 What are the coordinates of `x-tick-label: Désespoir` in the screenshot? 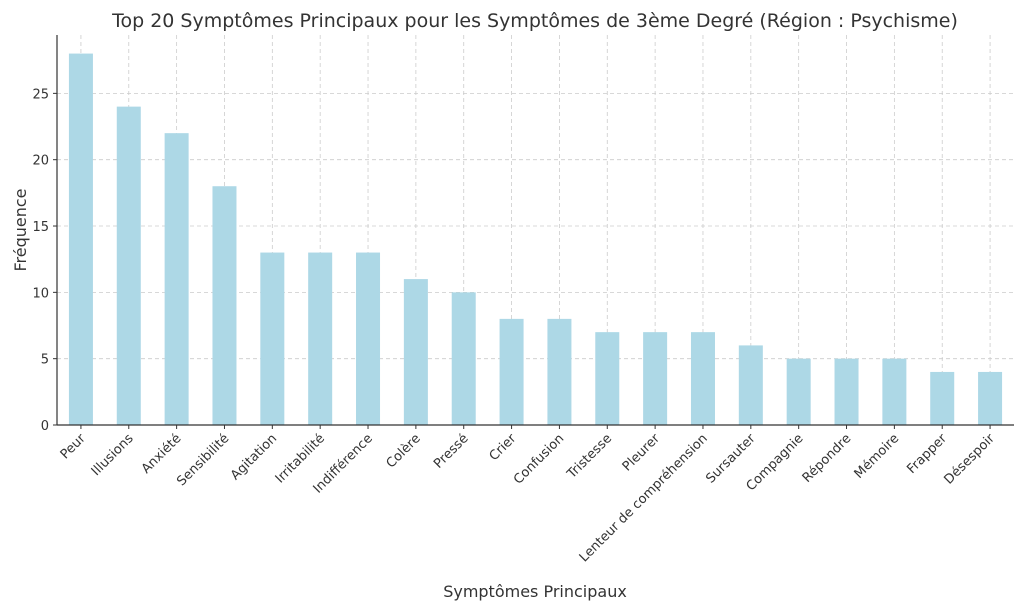 It's located at (970, 459).